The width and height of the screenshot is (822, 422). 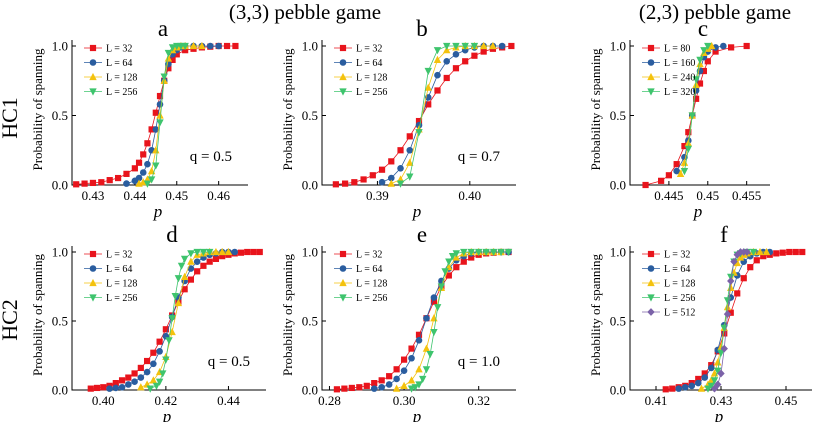 I want to click on y-tick-label: 0.5, so click(x=618, y=321).